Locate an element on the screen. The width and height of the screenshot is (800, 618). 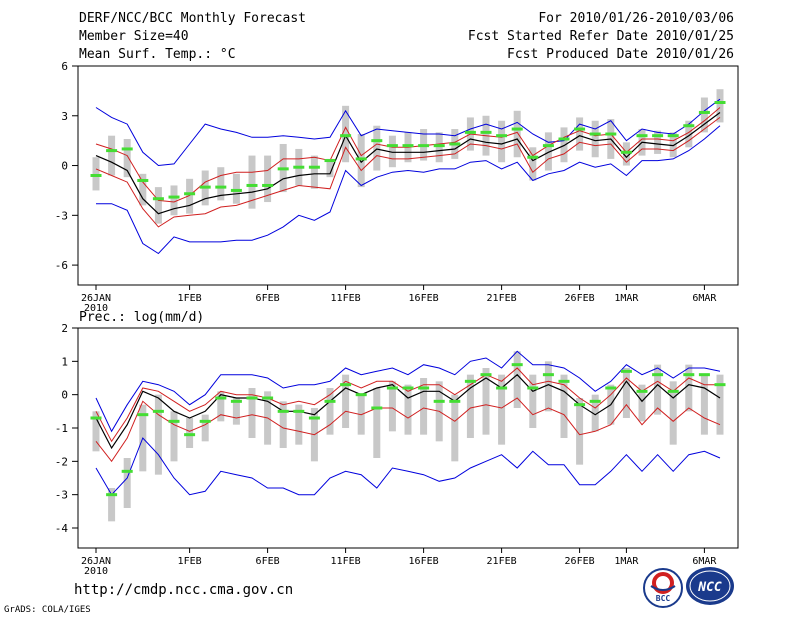
top-chart-variable: Mean Surf. Temp.: °C is located at coordinates (157, 54).